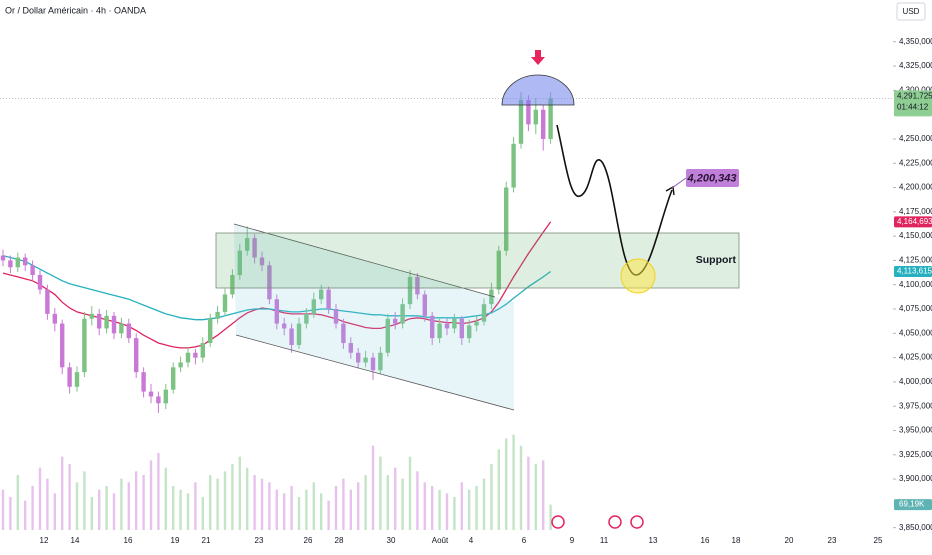 The width and height of the screenshot is (932, 555). I want to click on x-tick-label: 25, so click(878, 540).